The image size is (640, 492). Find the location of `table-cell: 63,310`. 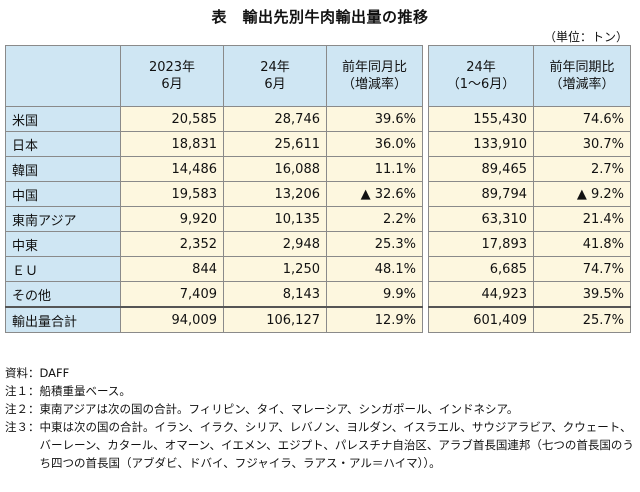

table-cell: 63,310 is located at coordinates (481, 219).